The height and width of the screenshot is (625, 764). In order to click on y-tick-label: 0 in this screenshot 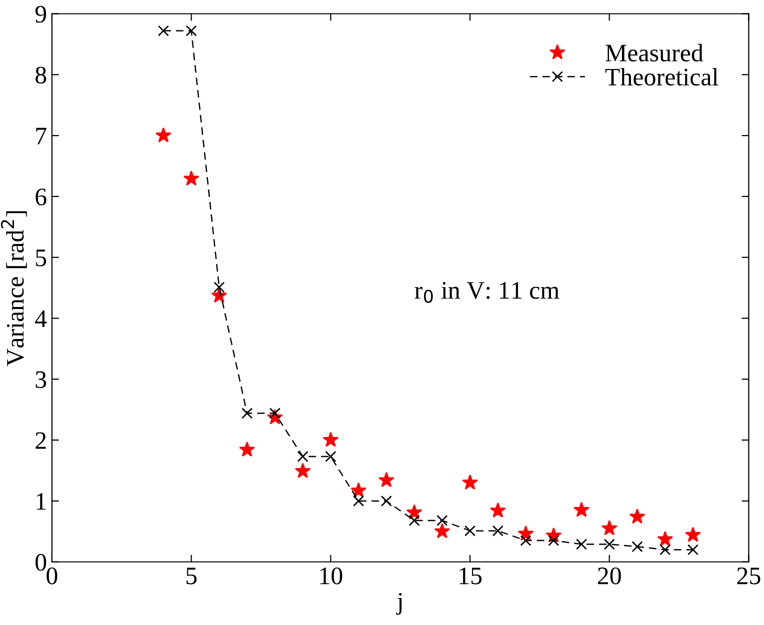, I will do `click(41, 562)`.